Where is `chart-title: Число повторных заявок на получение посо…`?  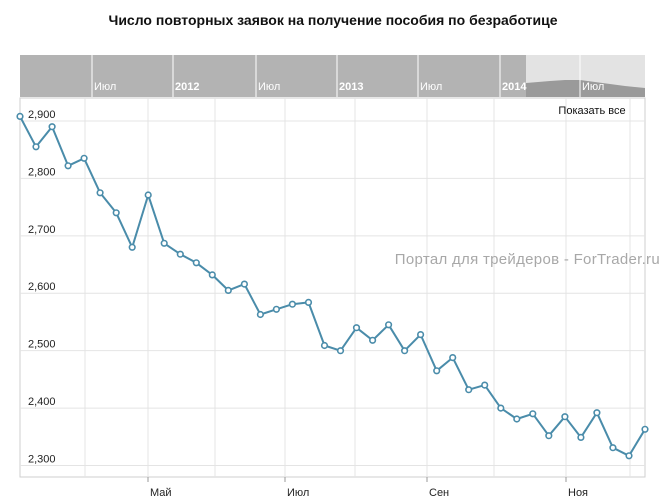 chart-title: Число повторных заявок на получение посо… is located at coordinates (333, 20).